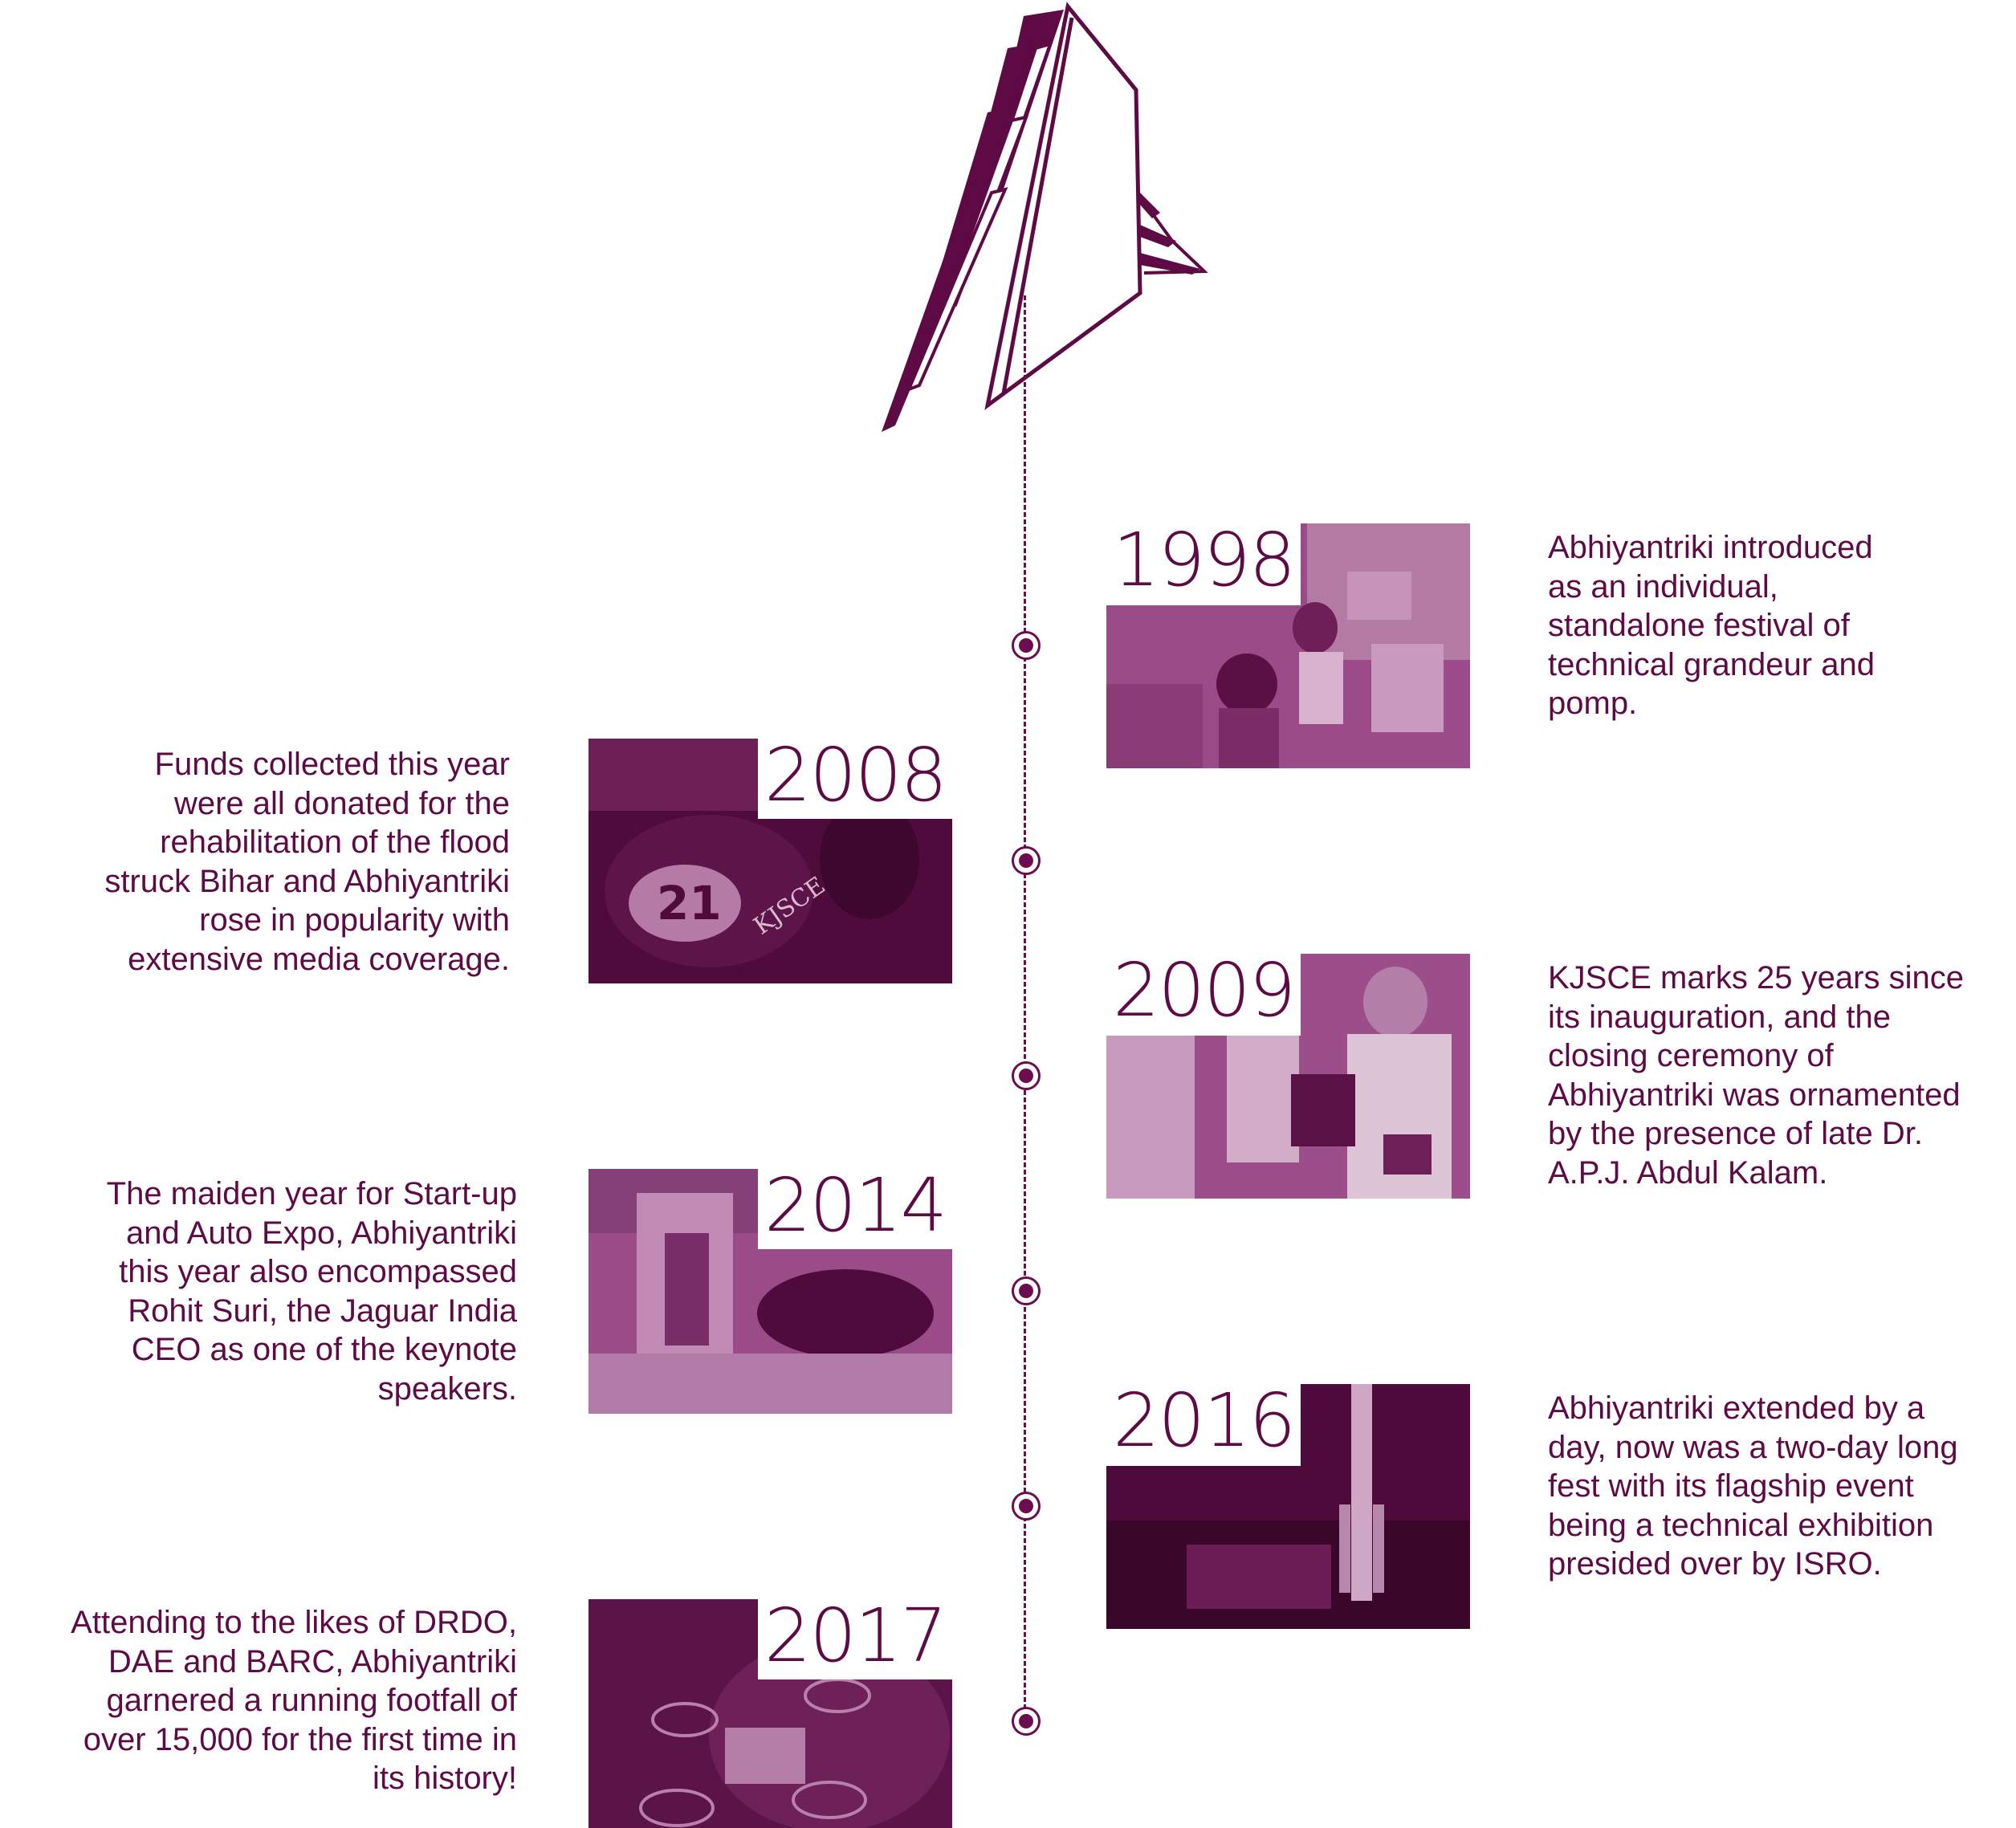  Describe the element at coordinates (1710, 548) in the screenshot. I see `desc-line: Abhiyantriki introduced` at that location.